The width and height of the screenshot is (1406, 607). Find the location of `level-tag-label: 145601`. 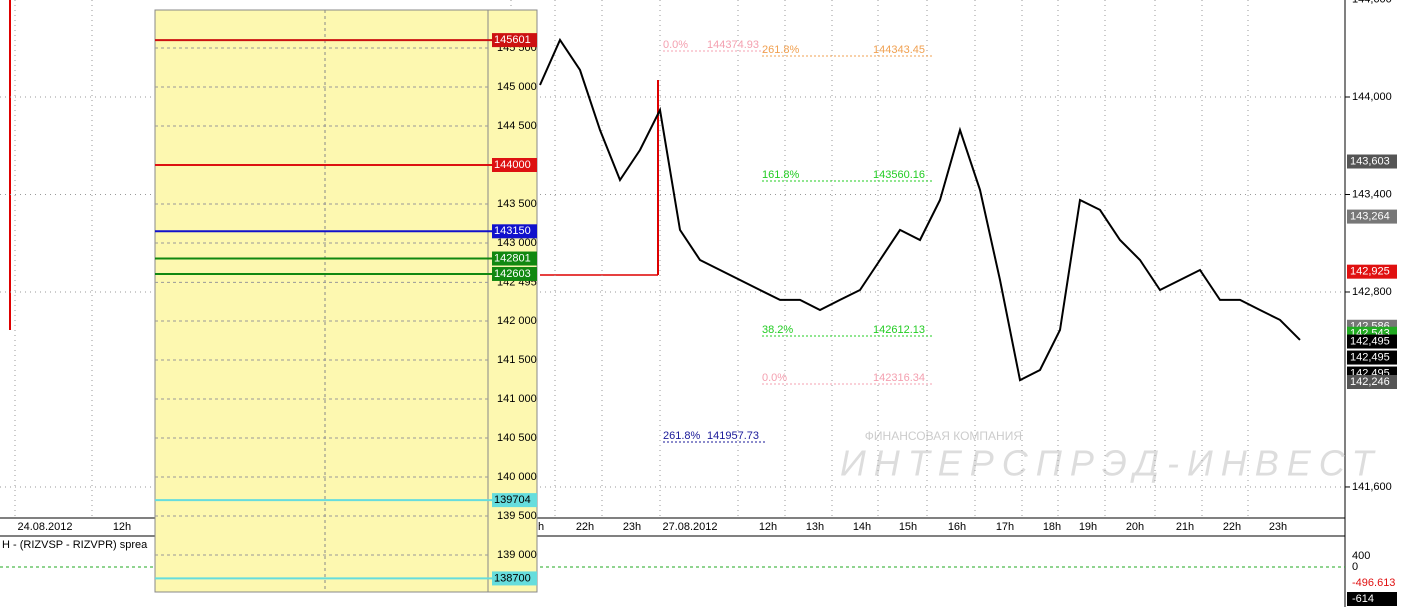

level-tag-label: 145601 is located at coordinates (512, 40).